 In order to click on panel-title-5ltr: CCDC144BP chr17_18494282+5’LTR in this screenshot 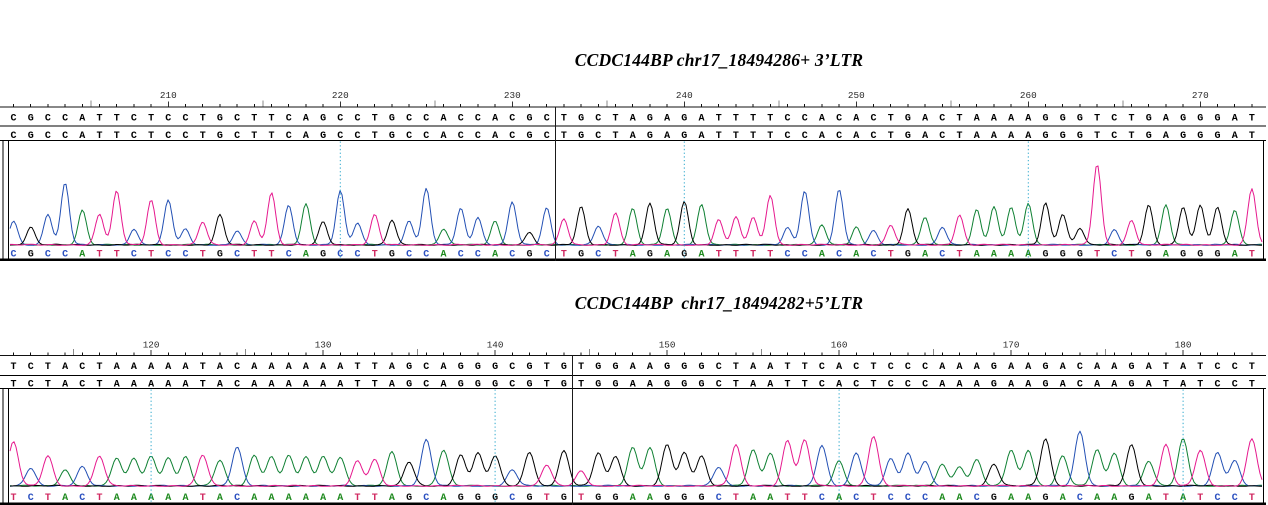, I will do `click(719, 303)`.